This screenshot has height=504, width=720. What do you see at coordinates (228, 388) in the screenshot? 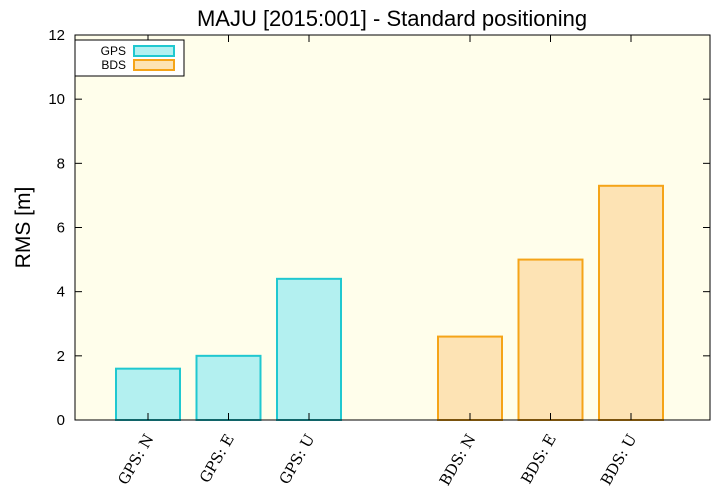
I see `bar-gps-e` at bounding box center [228, 388].